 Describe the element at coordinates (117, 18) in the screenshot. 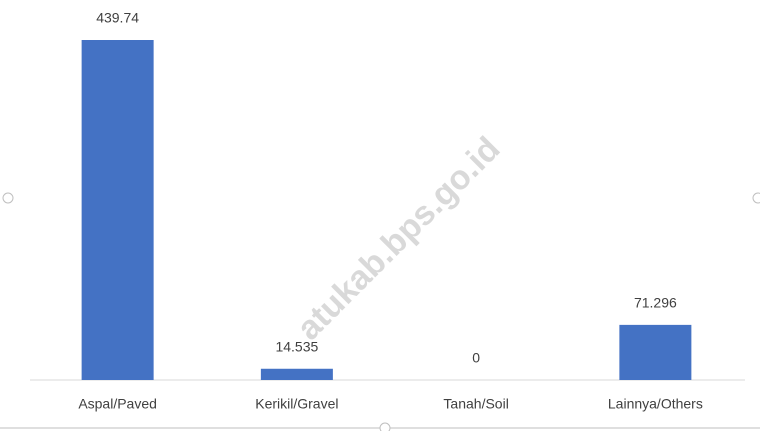

I see `data-label: 439.74` at that location.